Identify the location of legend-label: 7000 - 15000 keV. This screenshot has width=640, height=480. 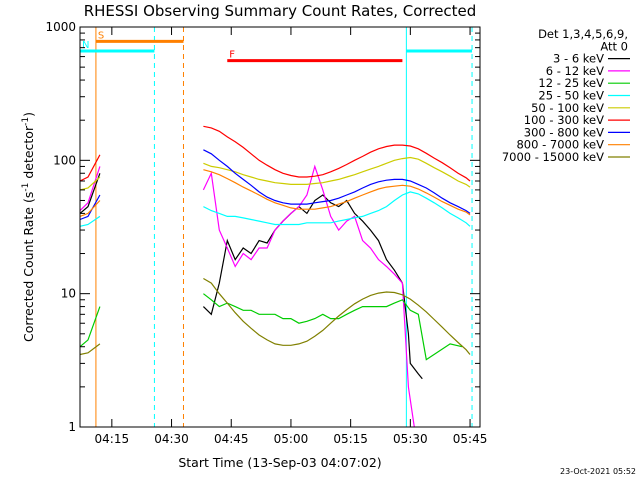
(553, 157).